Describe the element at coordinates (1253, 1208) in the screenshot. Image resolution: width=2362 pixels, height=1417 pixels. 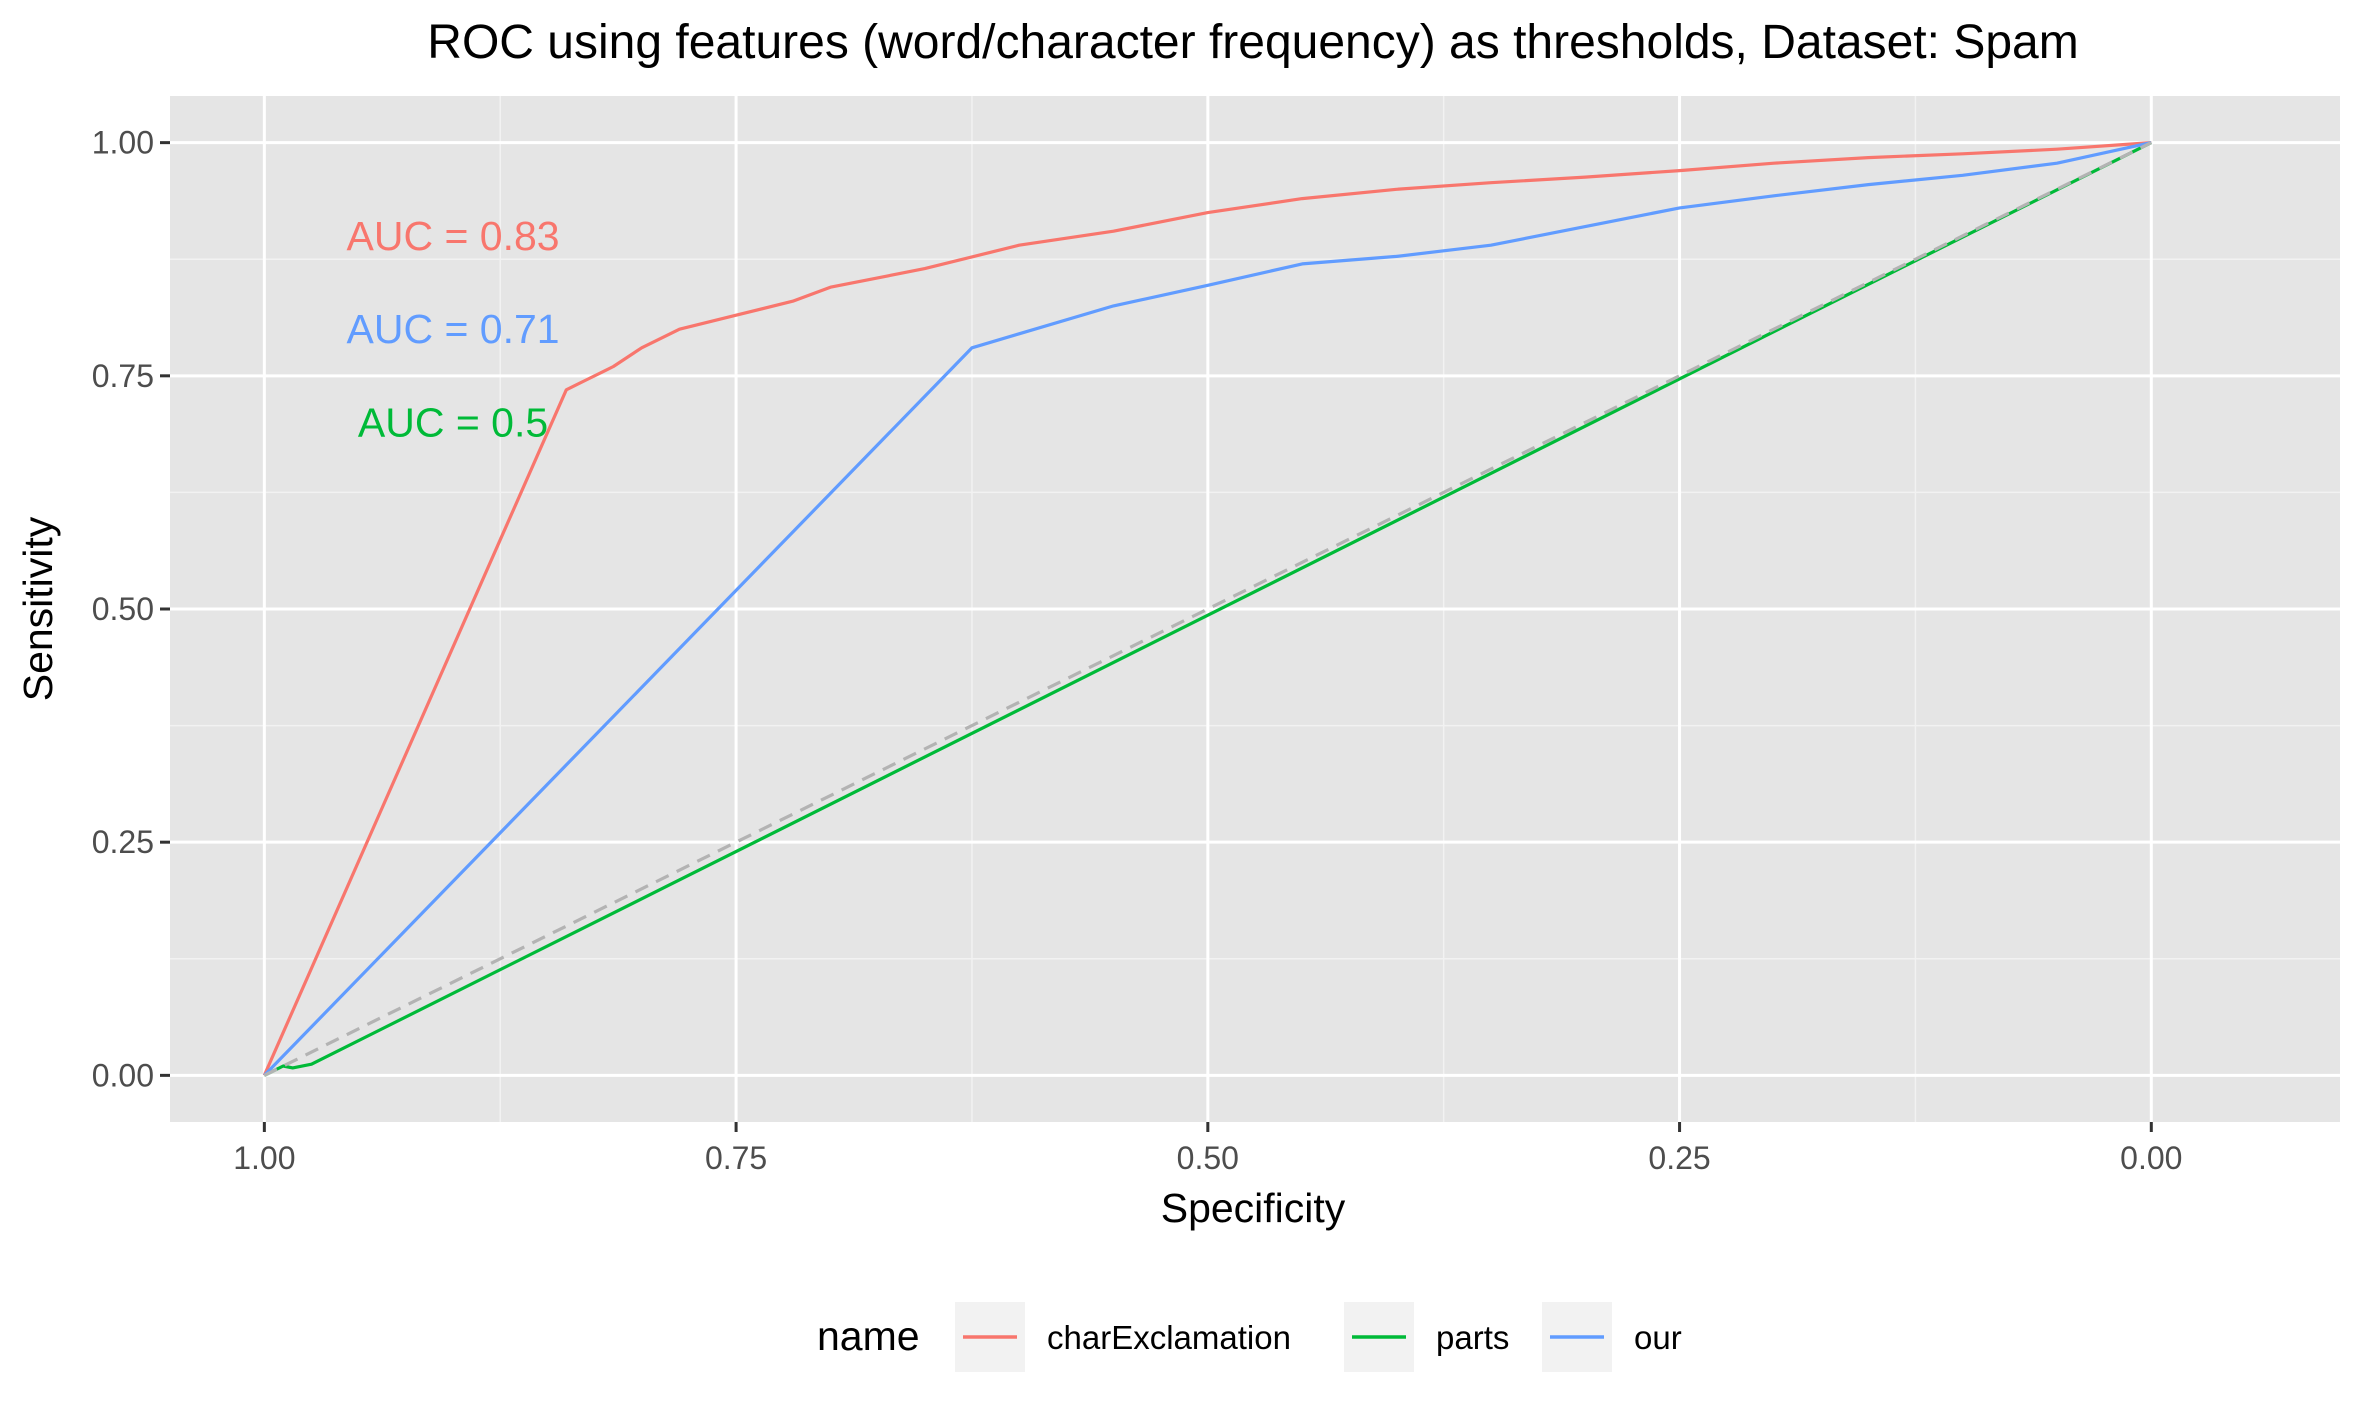
I see `x-axis-title: Specificity` at that location.